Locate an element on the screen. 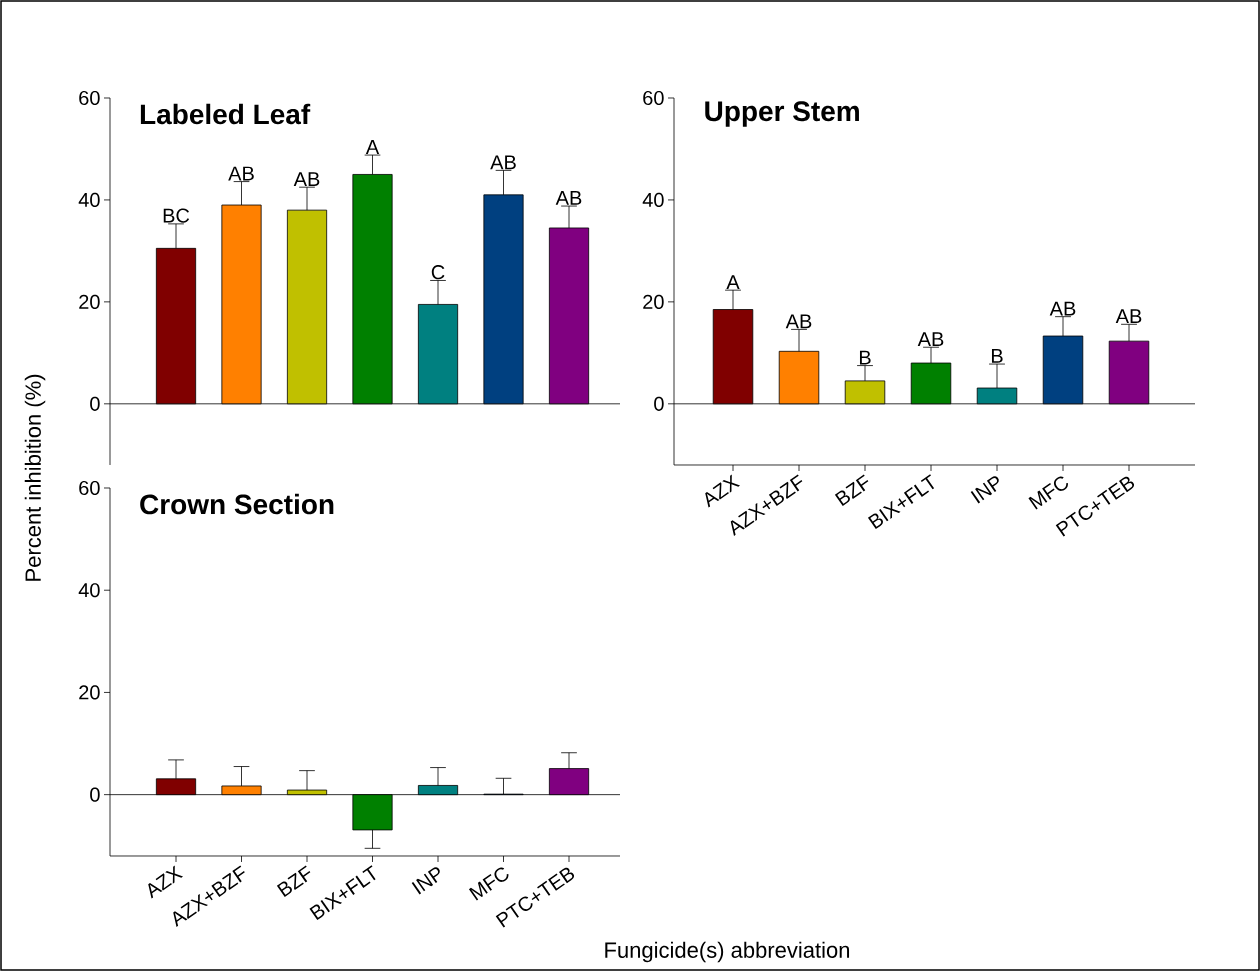 The width and height of the screenshot is (1260, 971). x-axis-title: Fungicide(s) abbreviation is located at coordinates (727, 952).